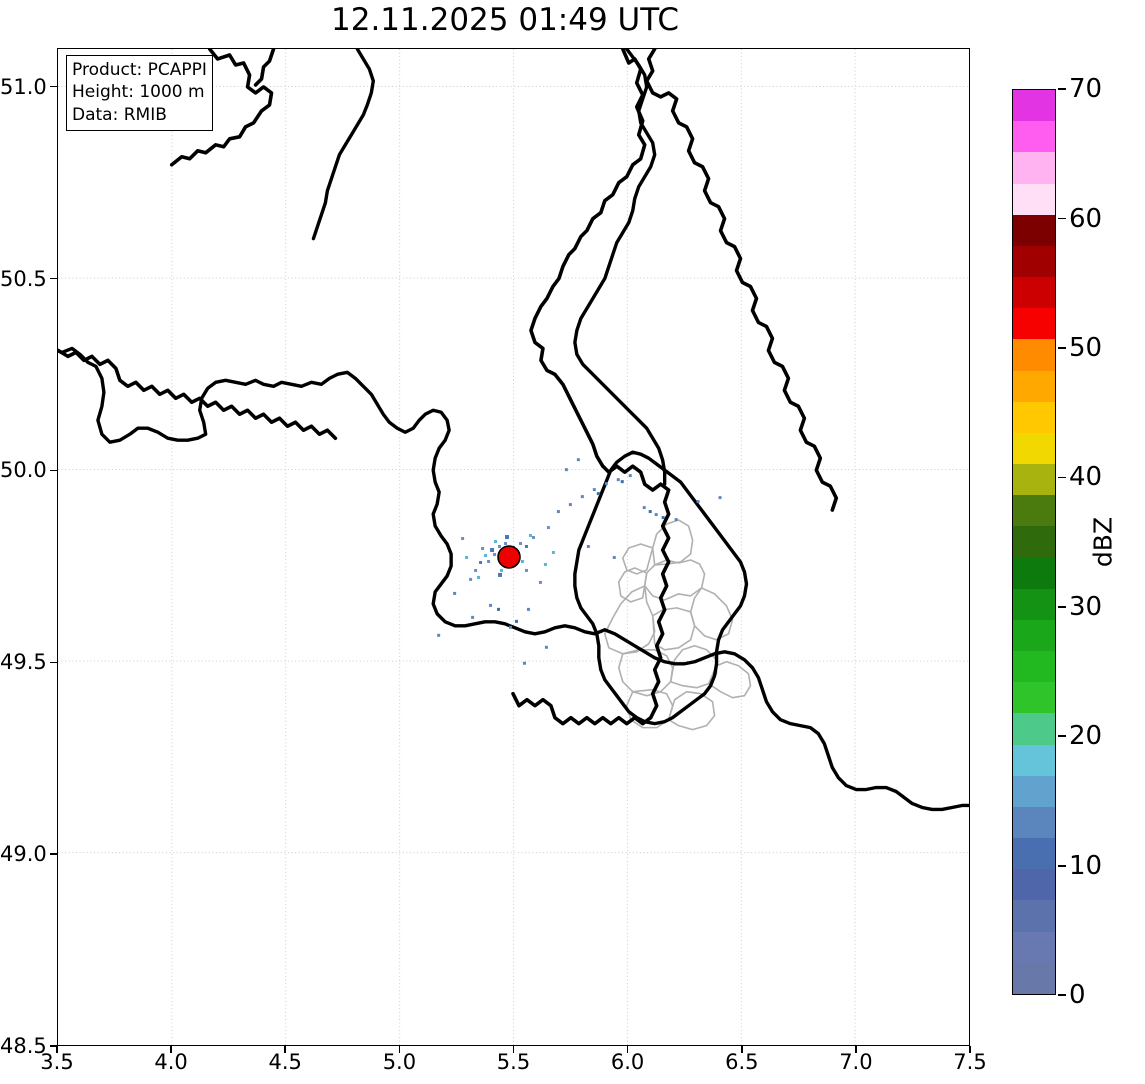 This screenshot has width=1145, height=1084. I want to click on x-tick-label: 4.0, so click(171, 1062).